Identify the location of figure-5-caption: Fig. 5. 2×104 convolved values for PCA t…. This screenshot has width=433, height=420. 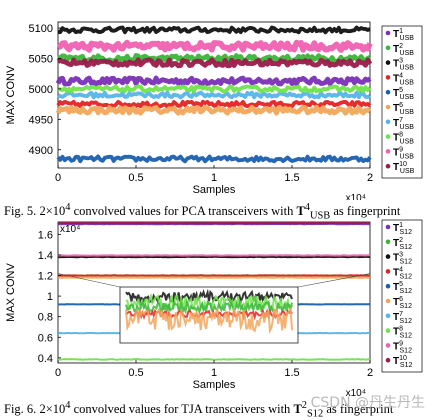
(202, 212).